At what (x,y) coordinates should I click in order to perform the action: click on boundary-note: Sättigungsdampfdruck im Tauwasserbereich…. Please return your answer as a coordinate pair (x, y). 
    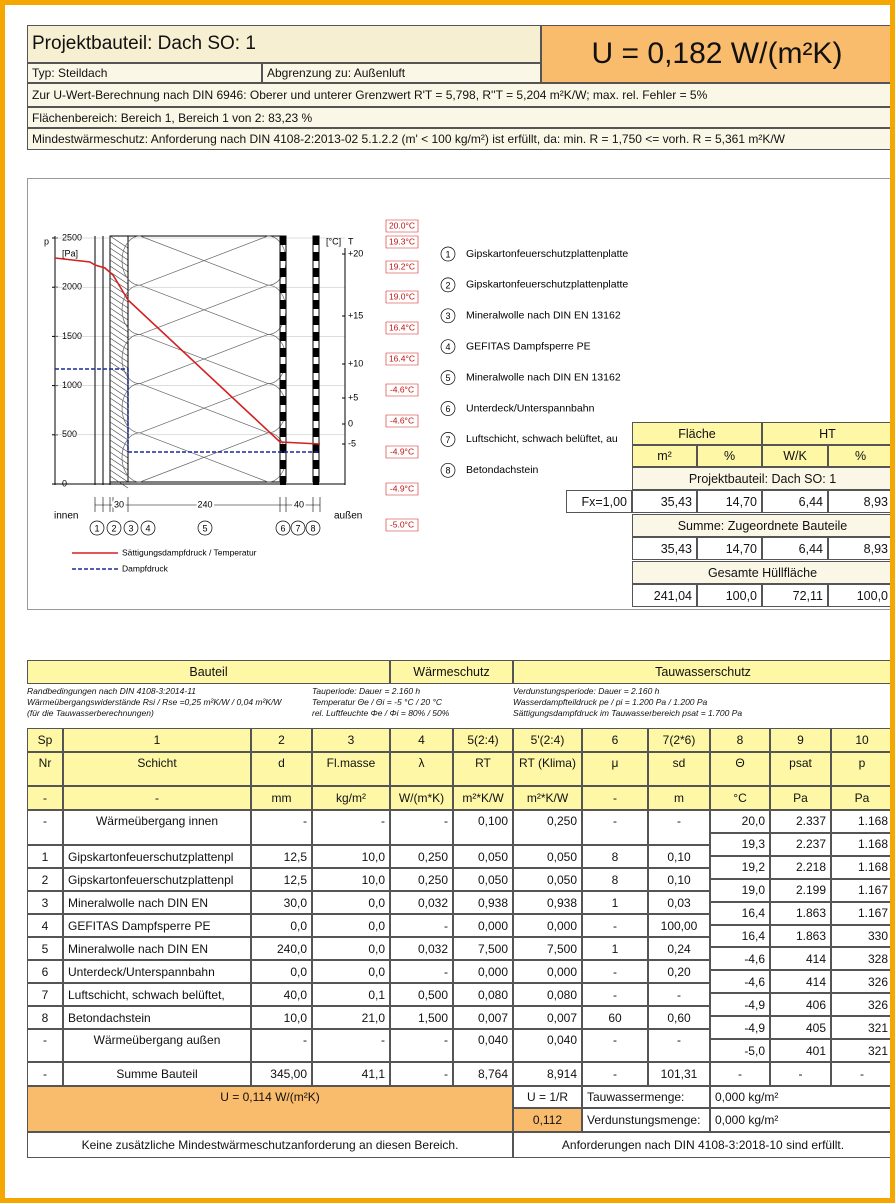
    Looking at the image, I should click on (628, 713).